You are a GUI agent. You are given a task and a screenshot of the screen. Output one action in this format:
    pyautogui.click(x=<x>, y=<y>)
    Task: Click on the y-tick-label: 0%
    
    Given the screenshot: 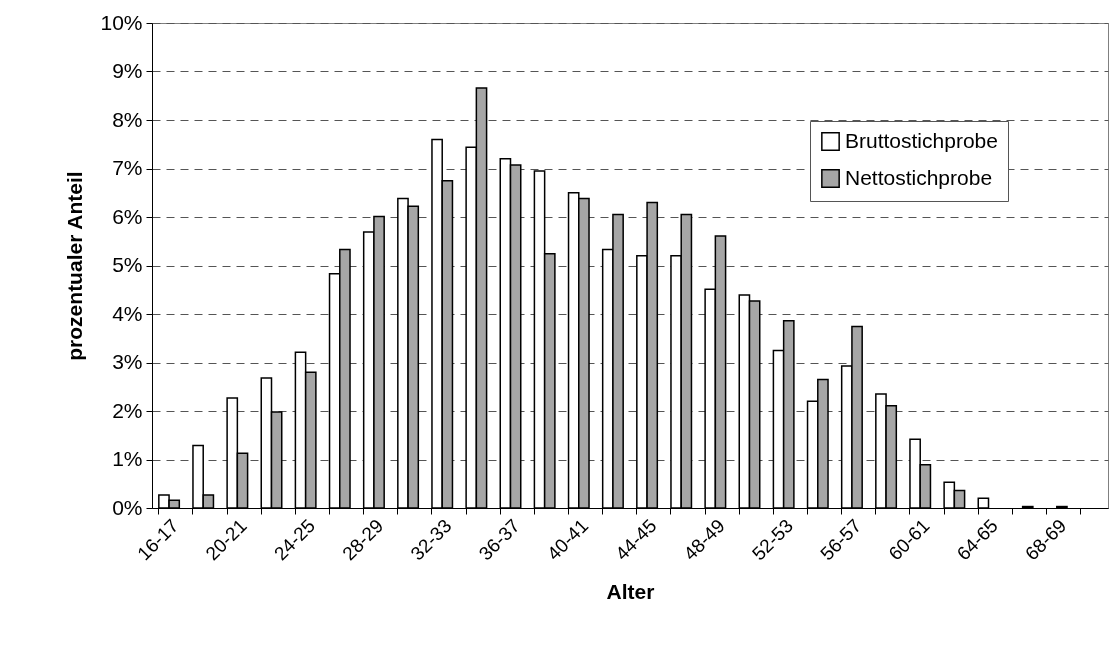 What is the action you would take?
    pyautogui.click(x=127, y=507)
    